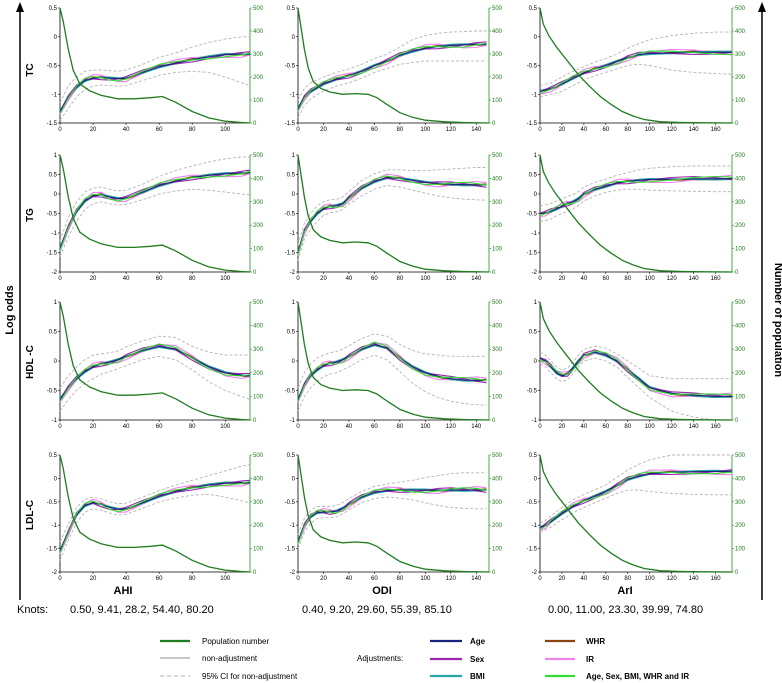 Image resolution: width=782 pixels, height=683 pixels. Describe the element at coordinates (535, 573) in the screenshot. I see `y-tick-label: -2` at that location.